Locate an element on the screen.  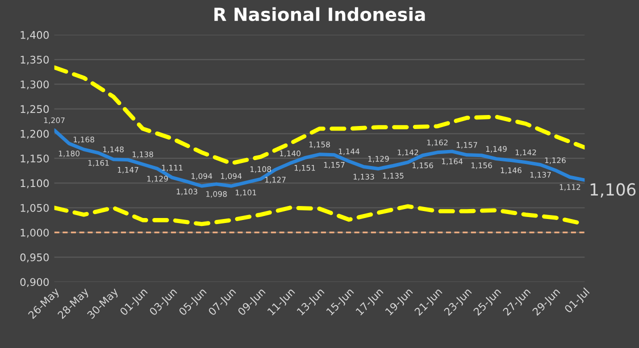
y-tick-label: 1,100 is located at coordinates (34, 183).